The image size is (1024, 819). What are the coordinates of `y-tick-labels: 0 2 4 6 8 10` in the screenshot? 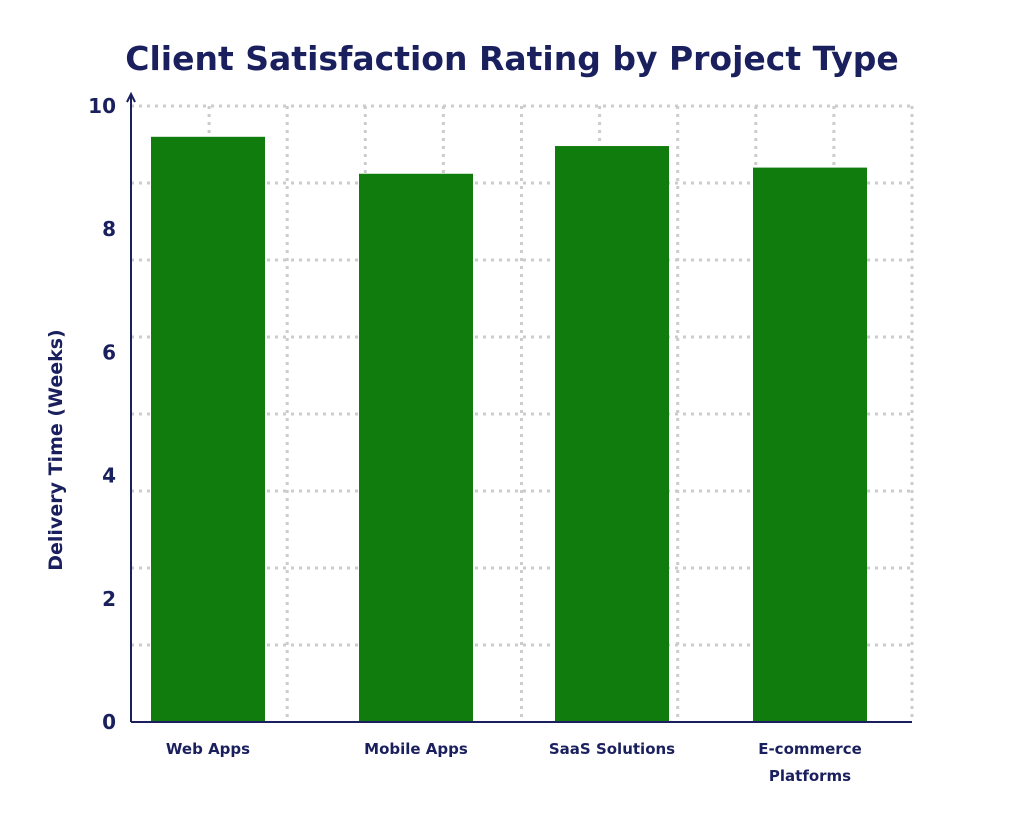 It's located at (102, 414).